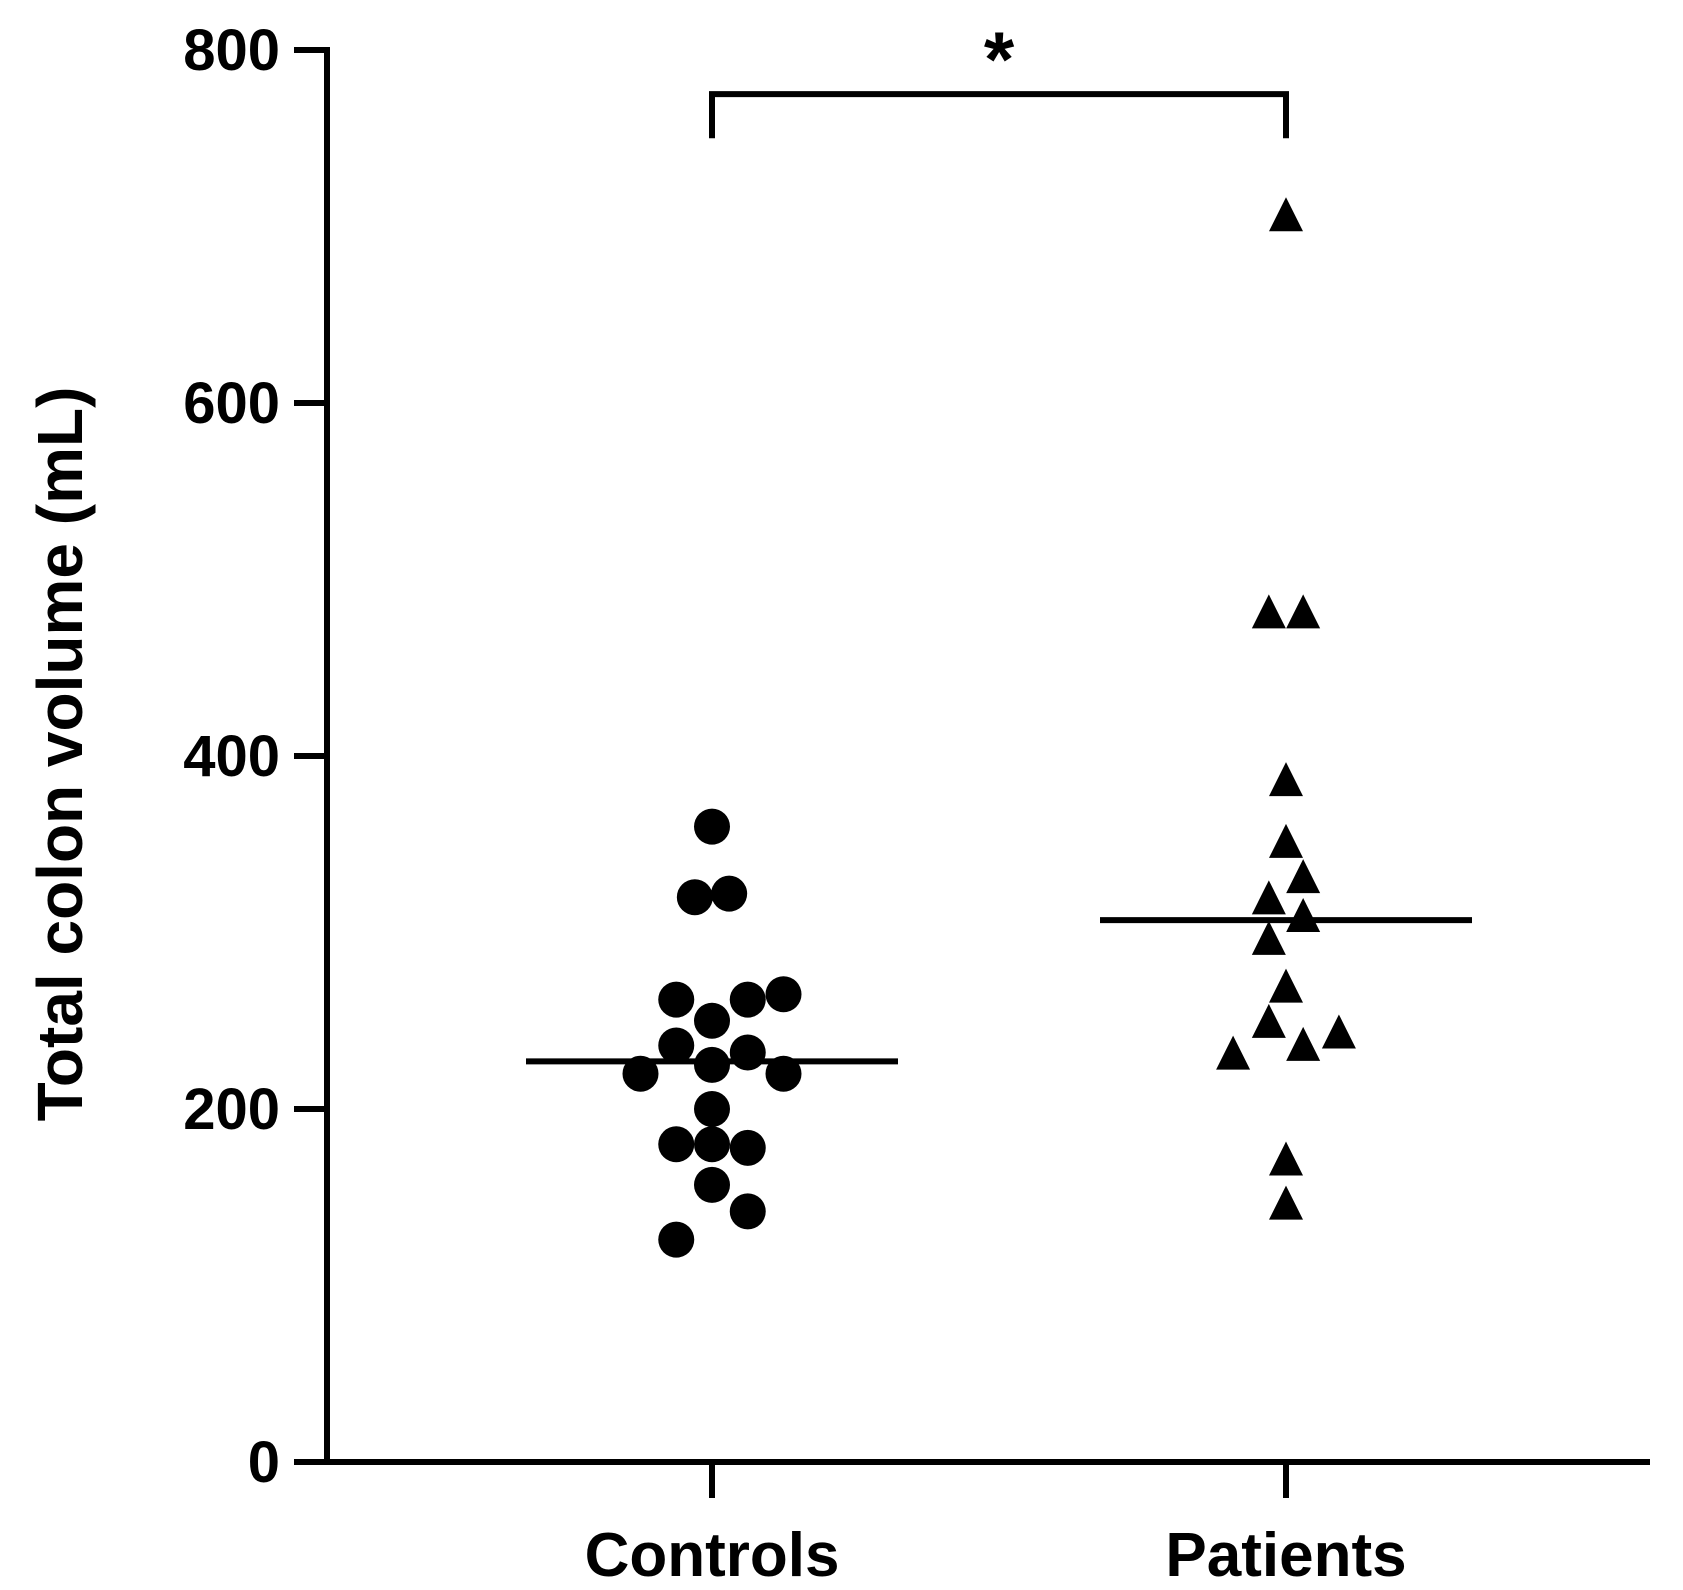 The width and height of the screenshot is (1683, 1590). What do you see at coordinates (999, 991) in the screenshot?
I see `median-lines` at bounding box center [999, 991].